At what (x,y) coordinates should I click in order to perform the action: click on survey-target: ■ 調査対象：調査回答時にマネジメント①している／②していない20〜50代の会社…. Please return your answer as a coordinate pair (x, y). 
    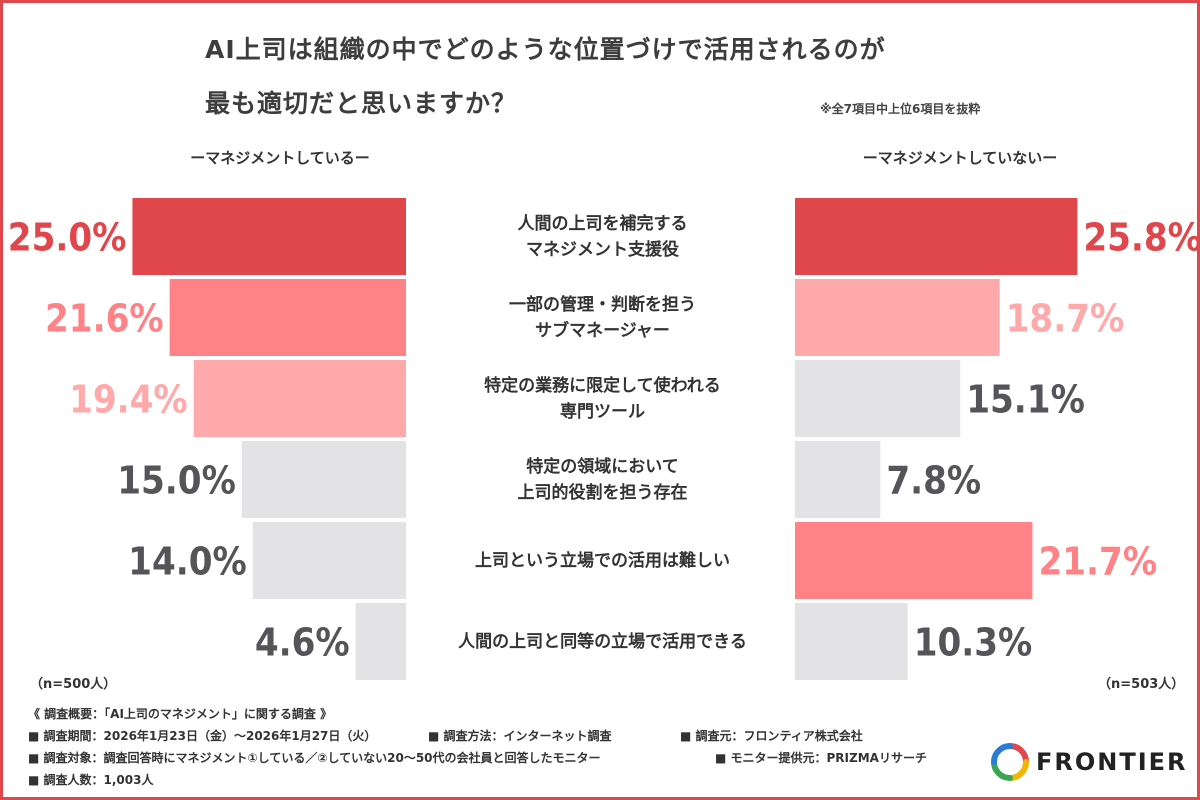
    Looking at the image, I should click on (314, 758).